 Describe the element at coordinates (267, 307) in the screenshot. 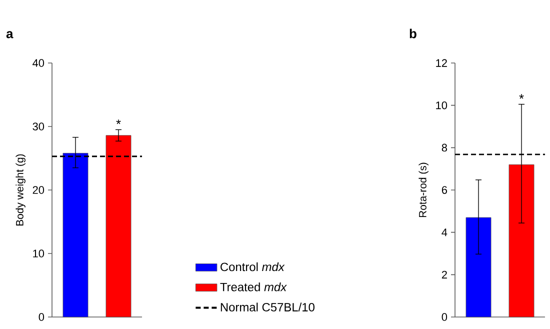

I see `legend-label: Normal C57BL/10` at that location.